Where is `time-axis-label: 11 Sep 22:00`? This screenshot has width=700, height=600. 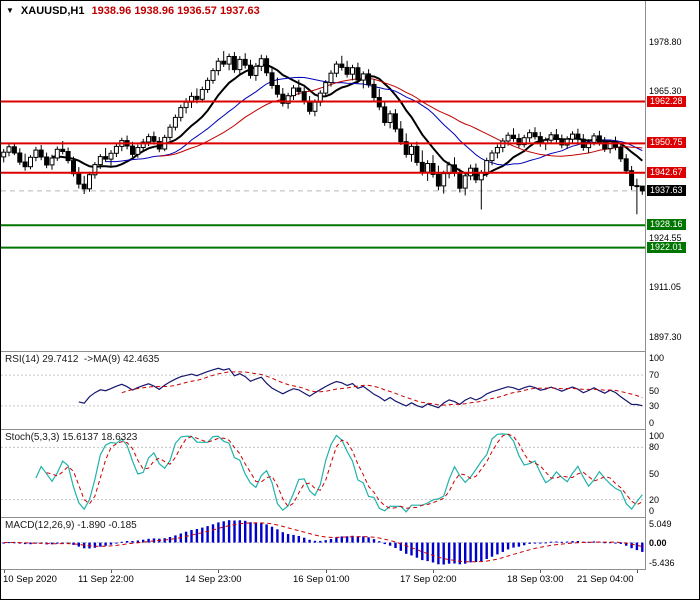
time-axis-label: 11 Sep 22:00 is located at coordinates (106, 579).